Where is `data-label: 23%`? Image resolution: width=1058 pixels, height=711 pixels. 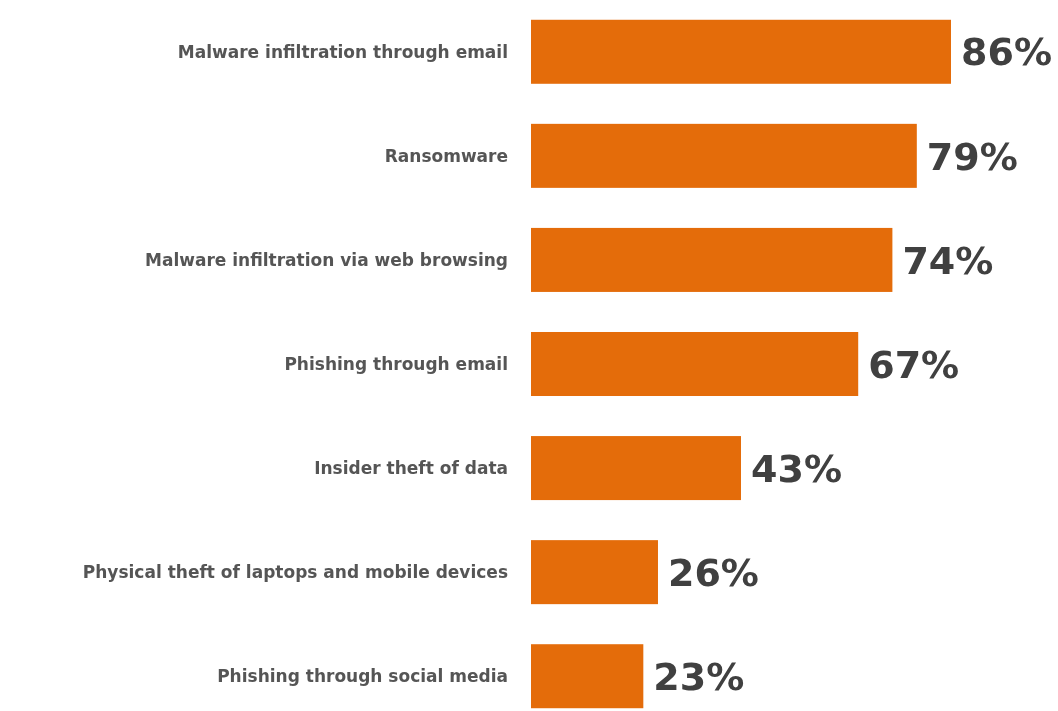 data-label: 23% is located at coordinates (699, 676).